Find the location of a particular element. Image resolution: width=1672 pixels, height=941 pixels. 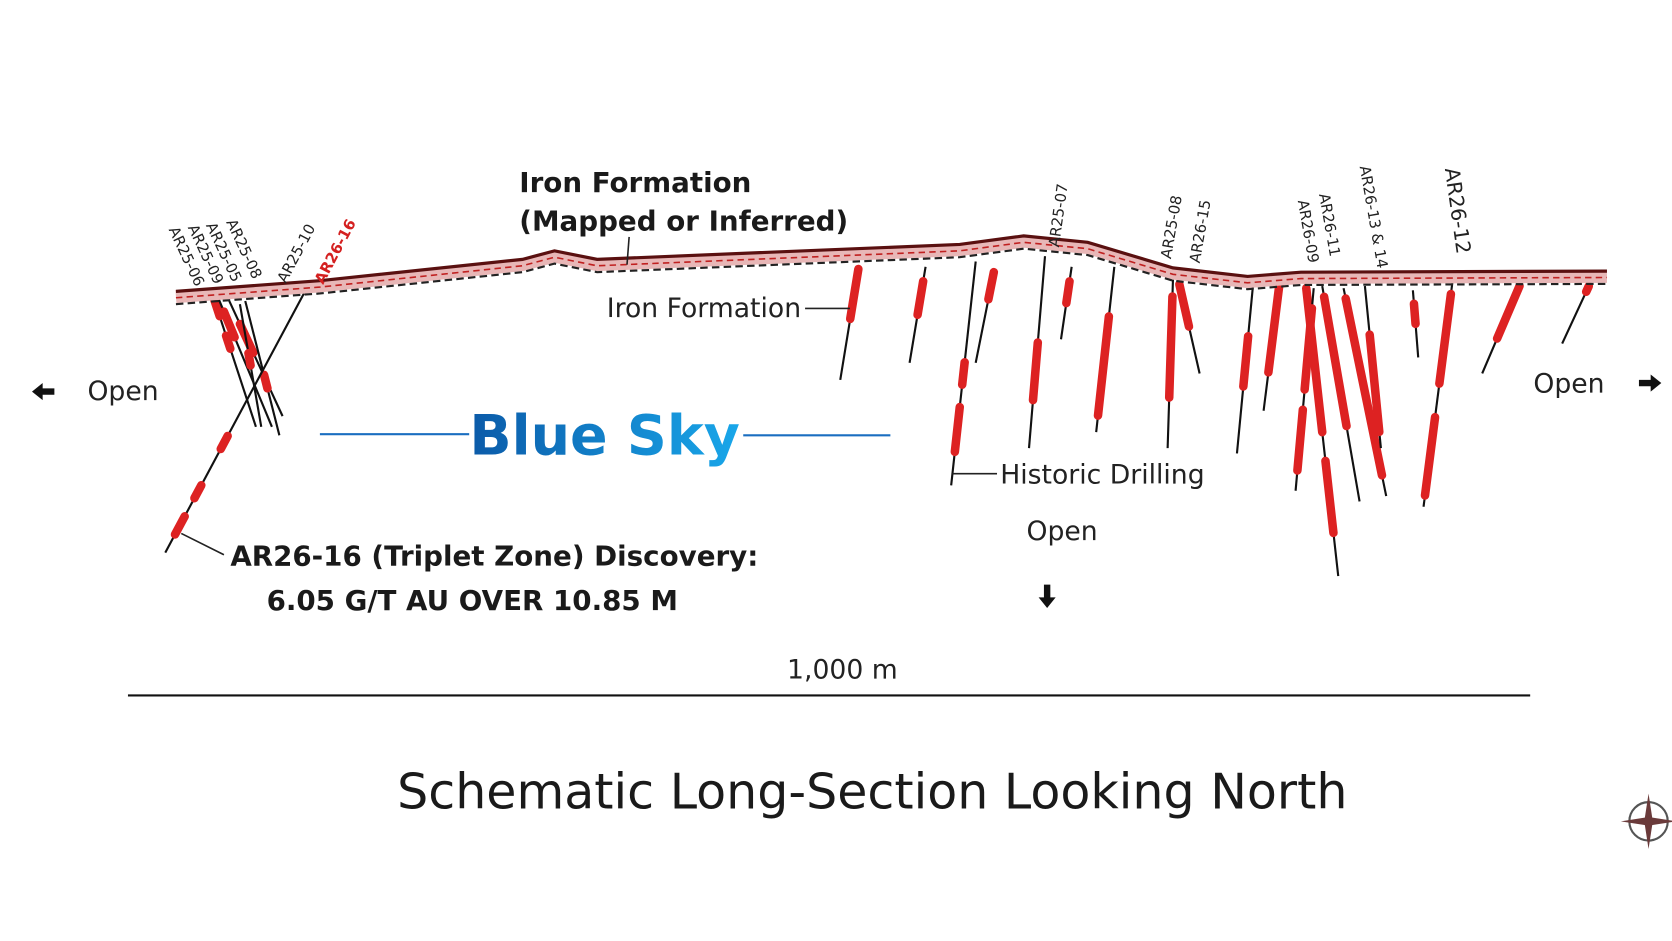

iron-formation-label: Iron Formation is located at coordinates (704, 308).